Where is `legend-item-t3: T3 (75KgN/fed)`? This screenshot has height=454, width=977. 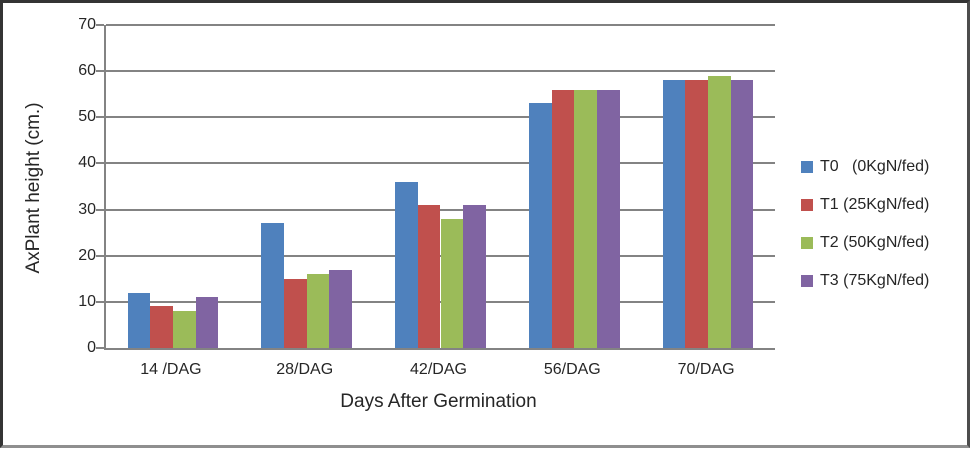 legend-item-t3: T3 (75KgN/fed) is located at coordinates (865, 281).